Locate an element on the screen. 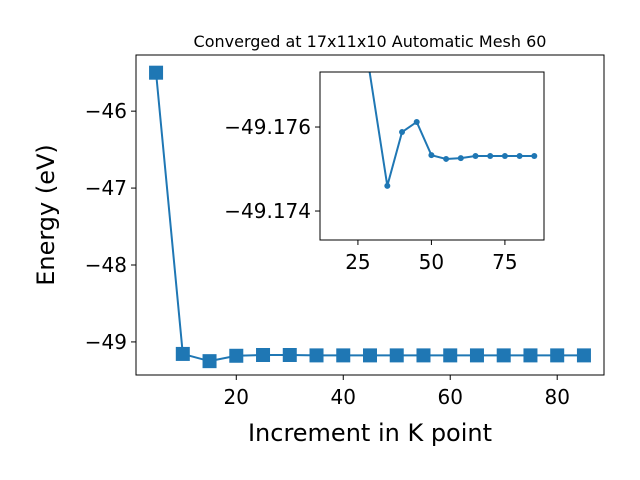  x-axis-label: Increment in K point is located at coordinates (370, 433).